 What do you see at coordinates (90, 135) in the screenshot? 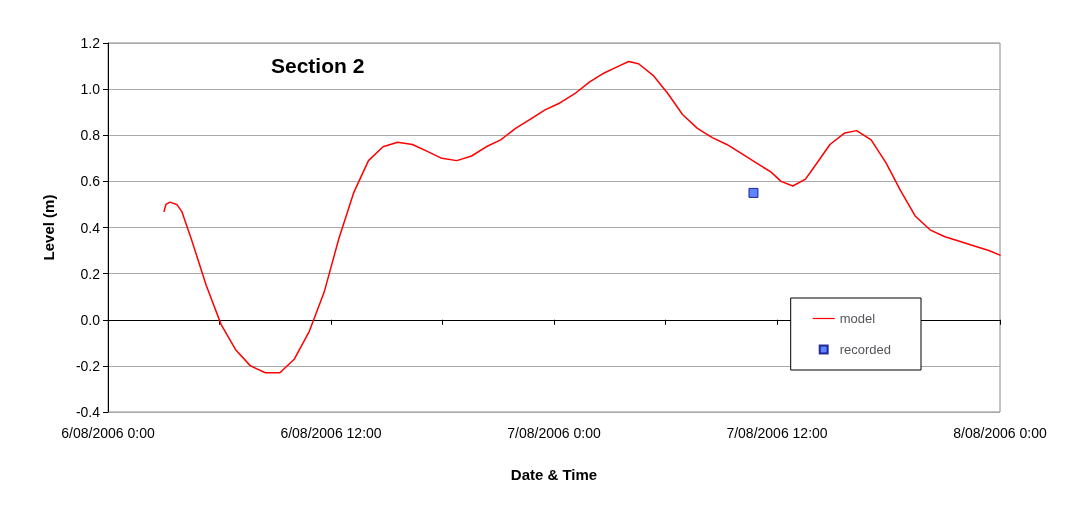
I see `y-tick-label: 0.8` at bounding box center [90, 135].